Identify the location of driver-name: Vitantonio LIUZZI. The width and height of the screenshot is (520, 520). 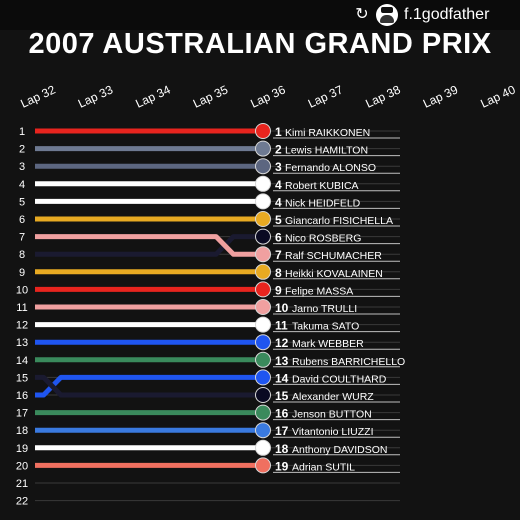
(333, 432).